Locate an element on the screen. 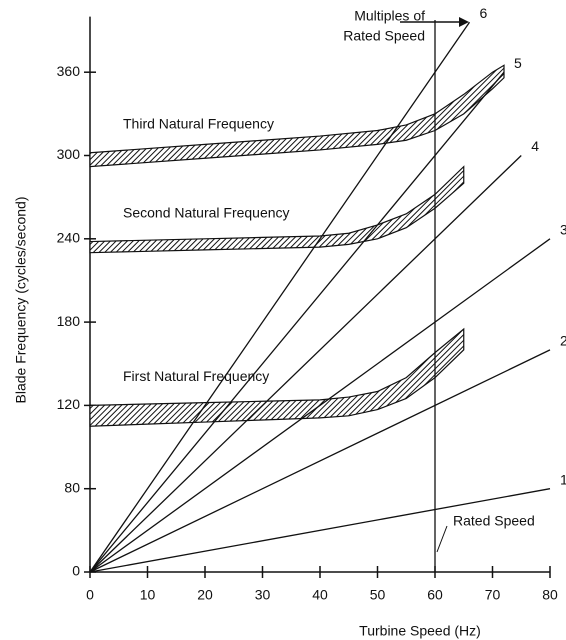 The image size is (566, 640). y-tick-label: 120 is located at coordinates (69, 404).